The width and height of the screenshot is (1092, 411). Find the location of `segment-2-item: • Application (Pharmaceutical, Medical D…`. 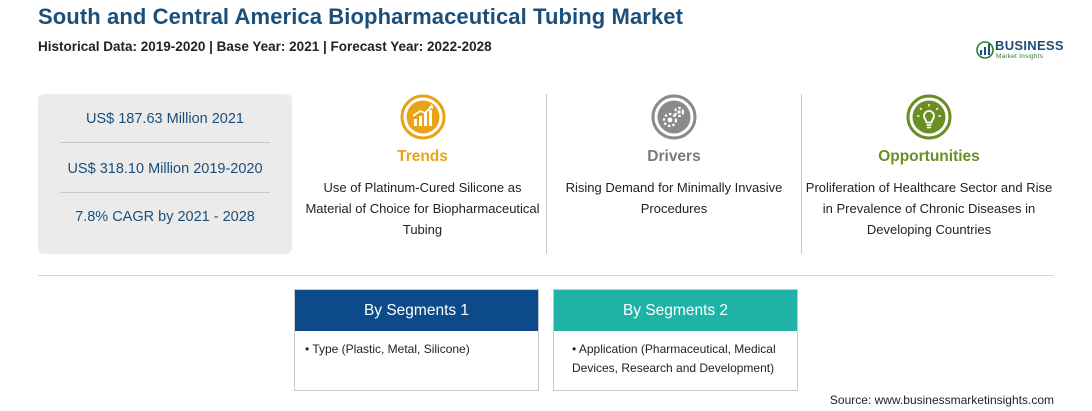

segment-2-item: • Application (Pharmaceutical, Medical D… is located at coordinates (674, 358).